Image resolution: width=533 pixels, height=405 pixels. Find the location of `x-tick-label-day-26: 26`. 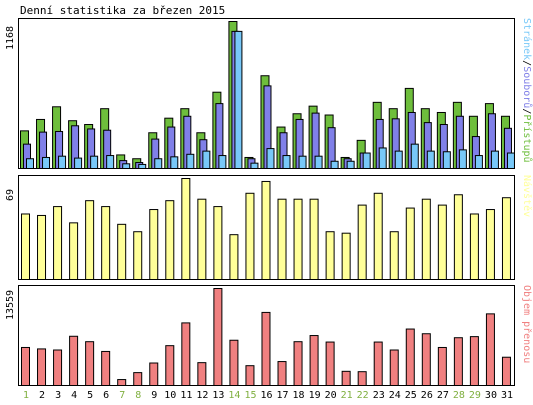

x-tick-label-day-26: 26 is located at coordinates (427, 395).